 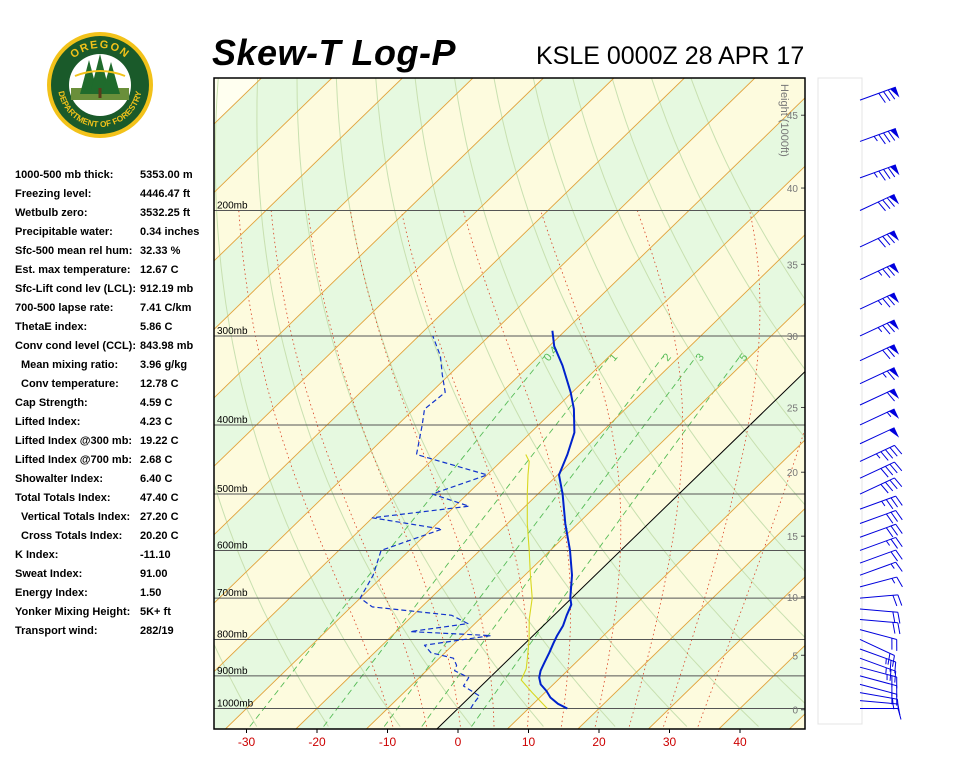 I want to click on stat-row: Mean mixing ratio: 3.96 g/kg, so click(x=115, y=368).